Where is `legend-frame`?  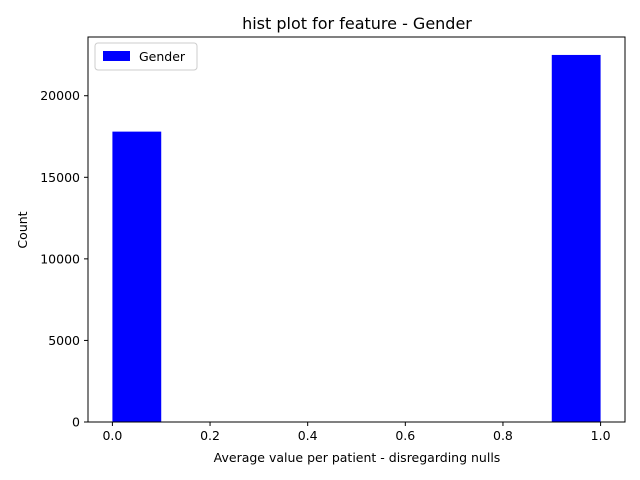 legend-frame is located at coordinates (146, 56).